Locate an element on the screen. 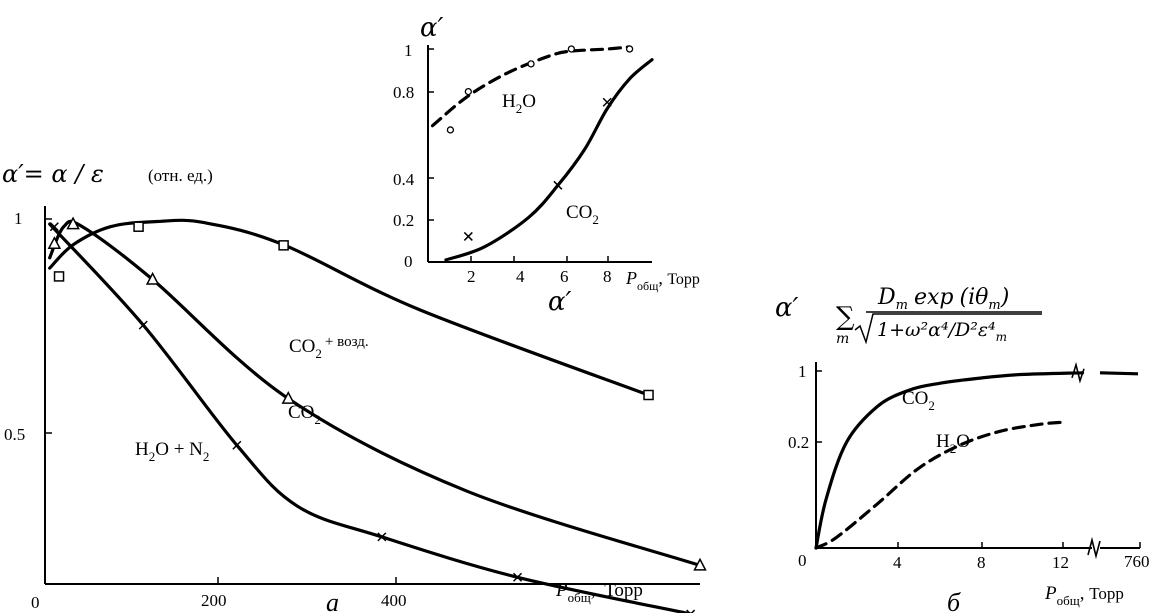  inset-x-label: Pобщ, Торр is located at coordinates (662, 280).